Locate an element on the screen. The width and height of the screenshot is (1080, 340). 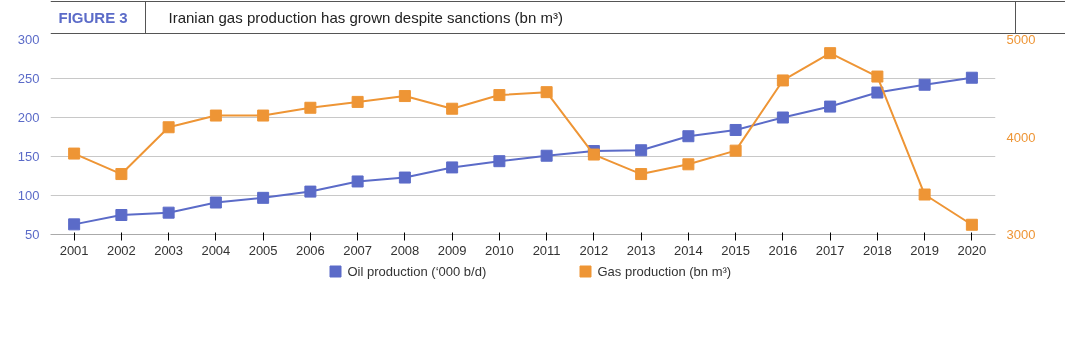
x-tick-label: 2020 is located at coordinates (972, 250).